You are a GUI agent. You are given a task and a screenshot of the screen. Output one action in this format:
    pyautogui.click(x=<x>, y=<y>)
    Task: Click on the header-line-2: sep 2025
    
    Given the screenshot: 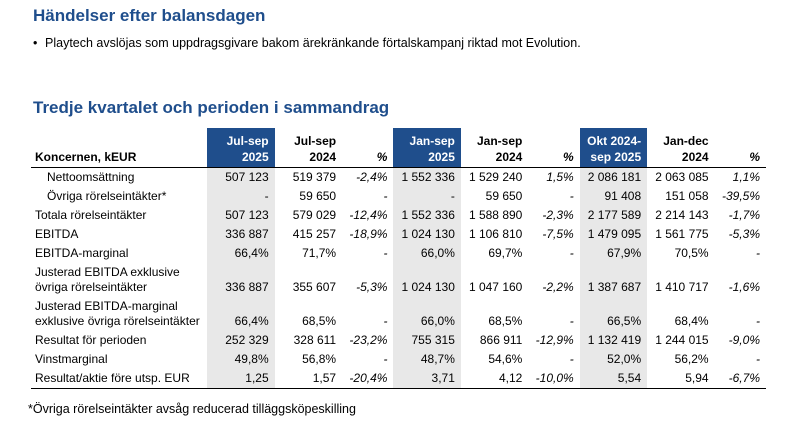 What is the action you would take?
    pyautogui.click(x=616, y=157)
    